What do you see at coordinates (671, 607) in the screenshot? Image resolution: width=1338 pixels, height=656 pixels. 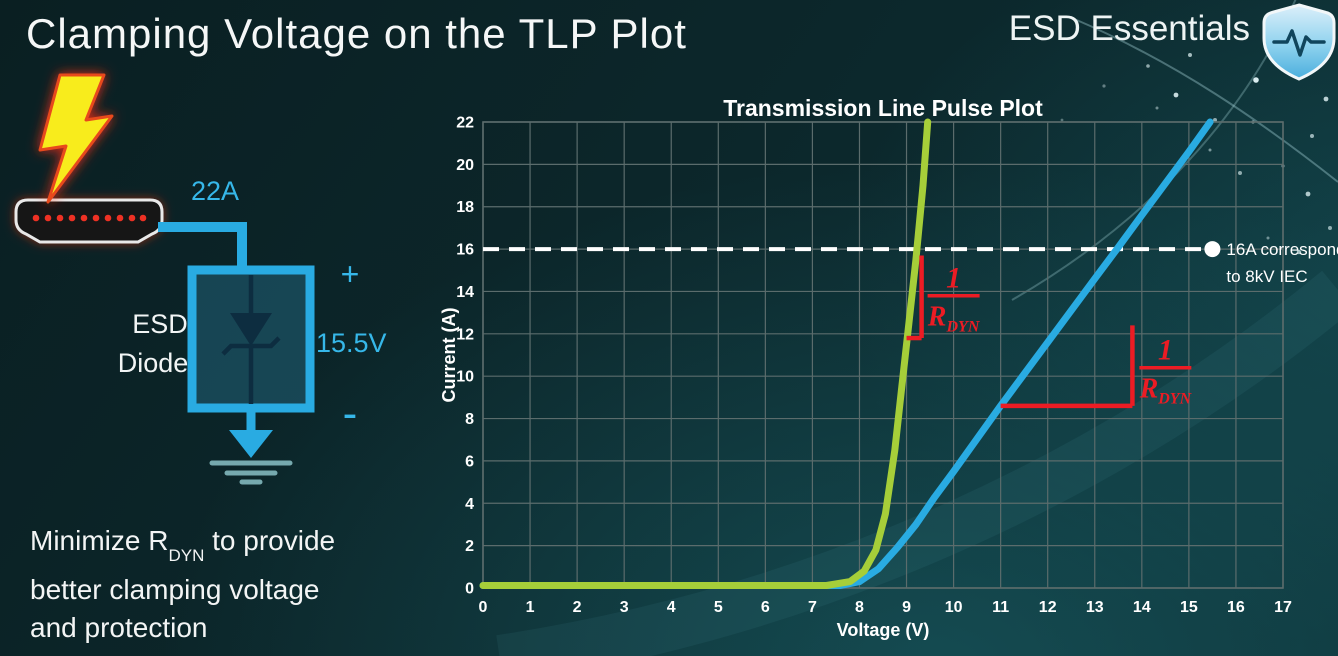 I see `x-tick-label: 4` at bounding box center [671, 607].